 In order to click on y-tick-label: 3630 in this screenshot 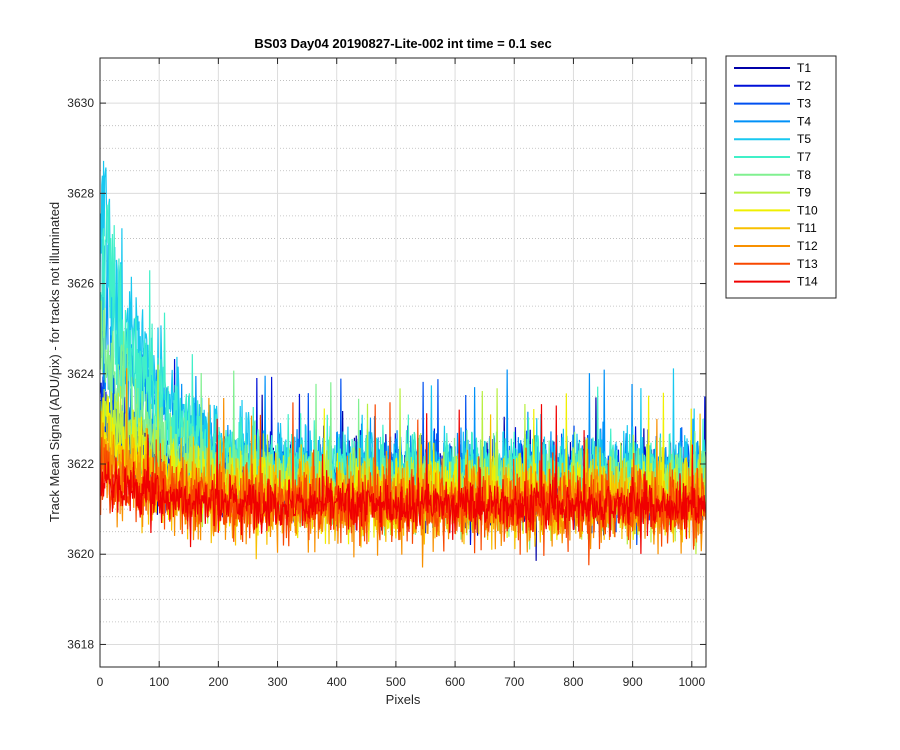, I will do `click(80, 103)`.